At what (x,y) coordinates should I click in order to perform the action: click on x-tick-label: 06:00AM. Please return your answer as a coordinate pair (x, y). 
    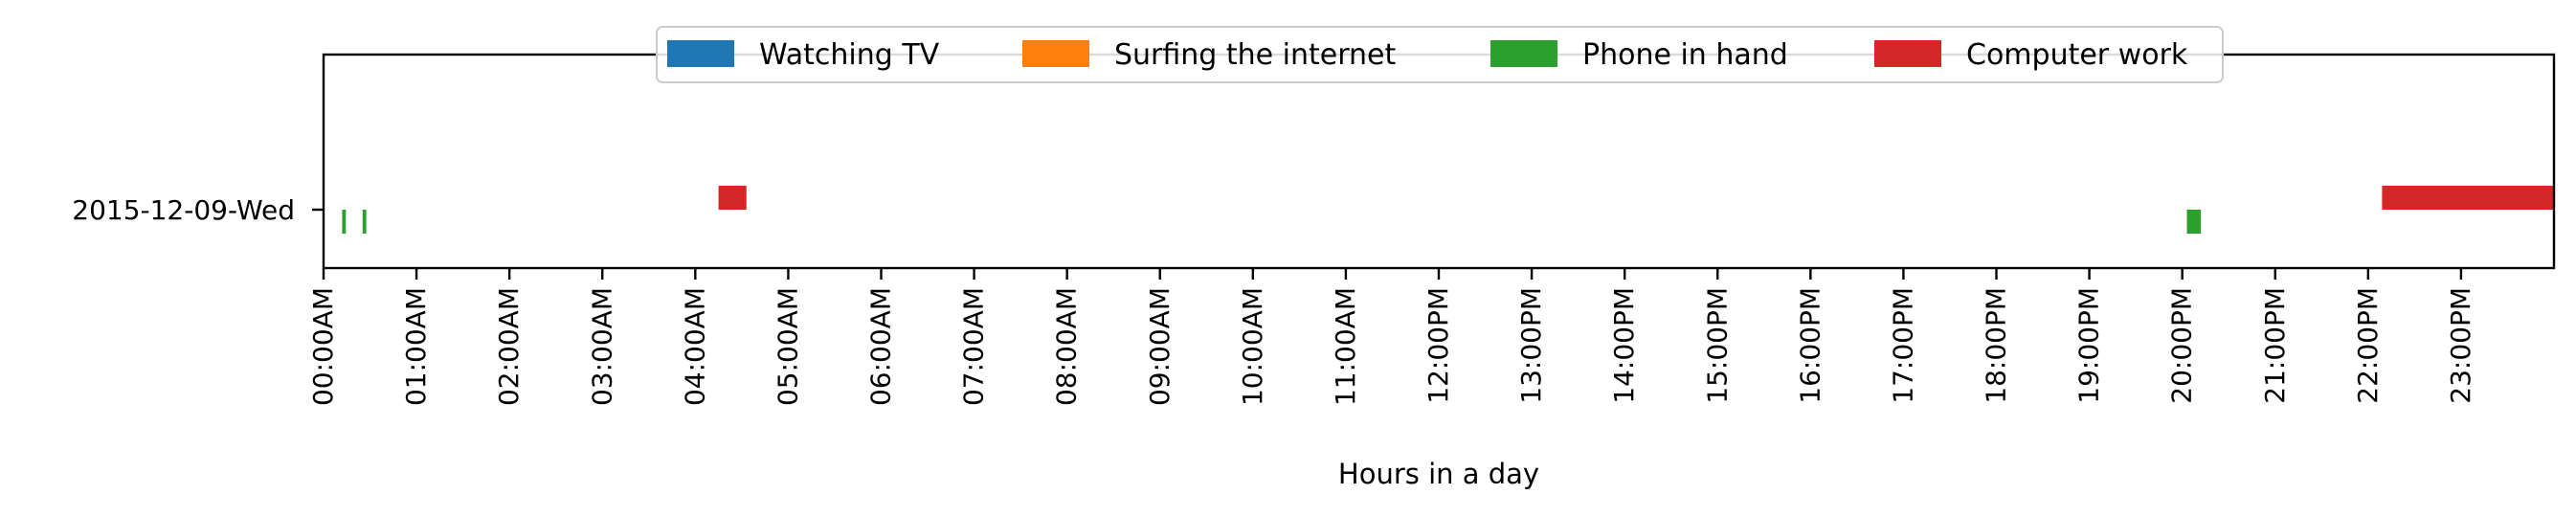
    Looking at the image, I should click on (881, 346).